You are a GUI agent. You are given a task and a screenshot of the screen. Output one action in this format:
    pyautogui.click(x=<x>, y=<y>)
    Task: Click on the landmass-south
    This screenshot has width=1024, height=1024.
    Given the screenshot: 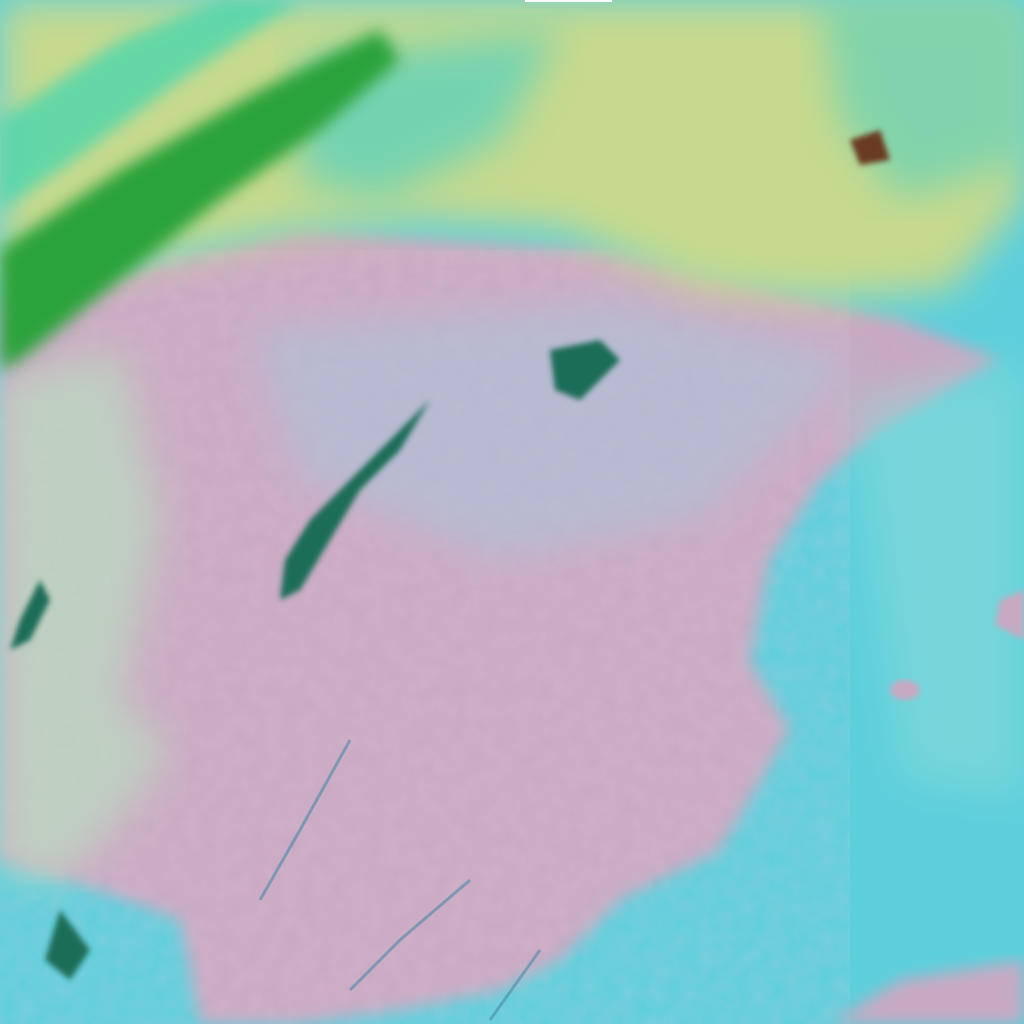 What is the action you would take?
    pyautogui.click(x=927, y=992)
    